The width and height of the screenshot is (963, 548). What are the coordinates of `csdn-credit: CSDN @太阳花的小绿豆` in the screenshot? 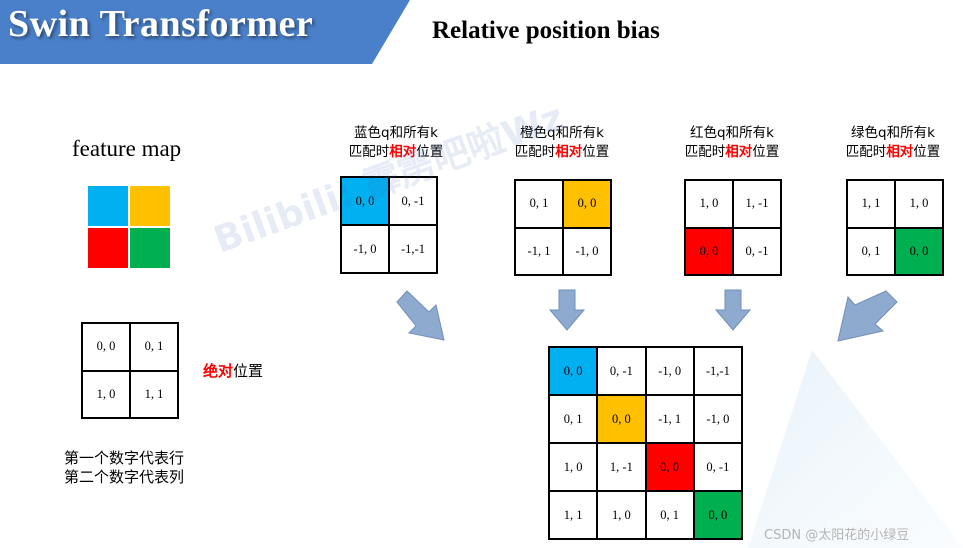 It's located at (837, 535).